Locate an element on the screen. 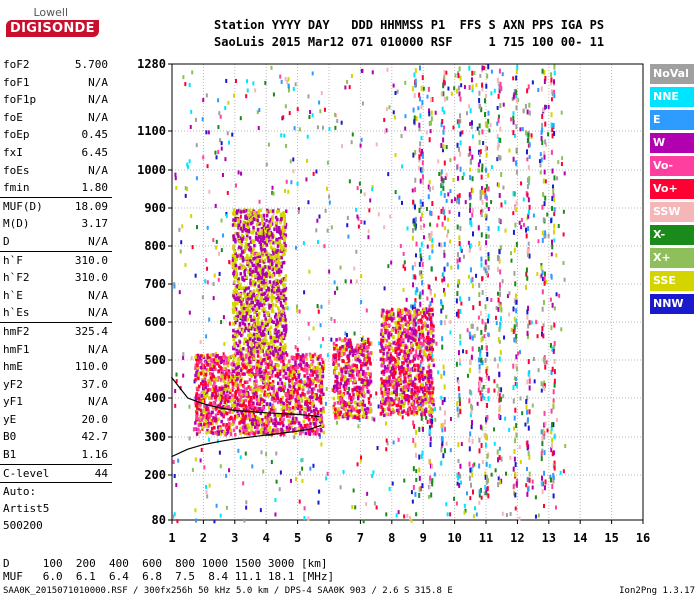 This screenshot has height=600, width=700. param-value: 5.700 is located at coordinates (91, 64).